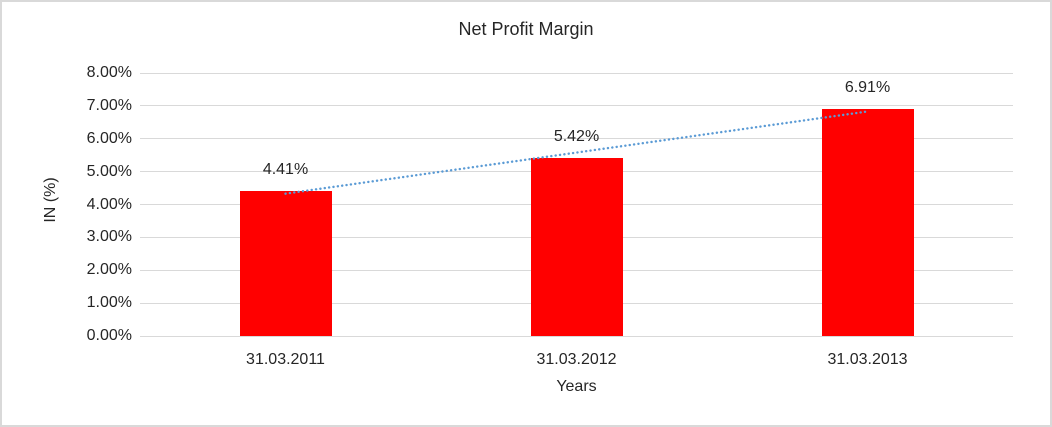  I want to click on y-axis-title-text: IN (%), so click(50, 200).